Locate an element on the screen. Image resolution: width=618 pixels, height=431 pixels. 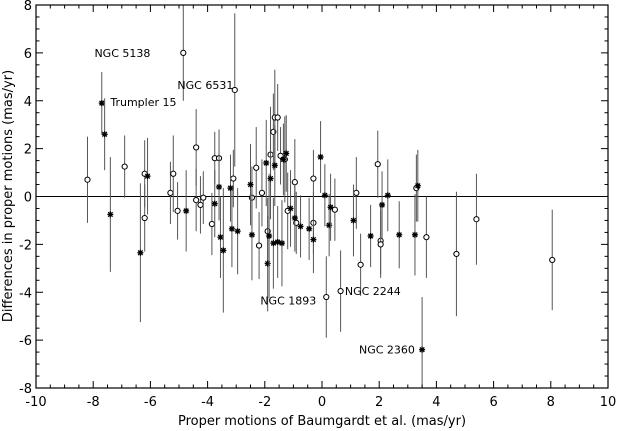
annotation-label: NGC 6531 is located at coordinates (205, 85).